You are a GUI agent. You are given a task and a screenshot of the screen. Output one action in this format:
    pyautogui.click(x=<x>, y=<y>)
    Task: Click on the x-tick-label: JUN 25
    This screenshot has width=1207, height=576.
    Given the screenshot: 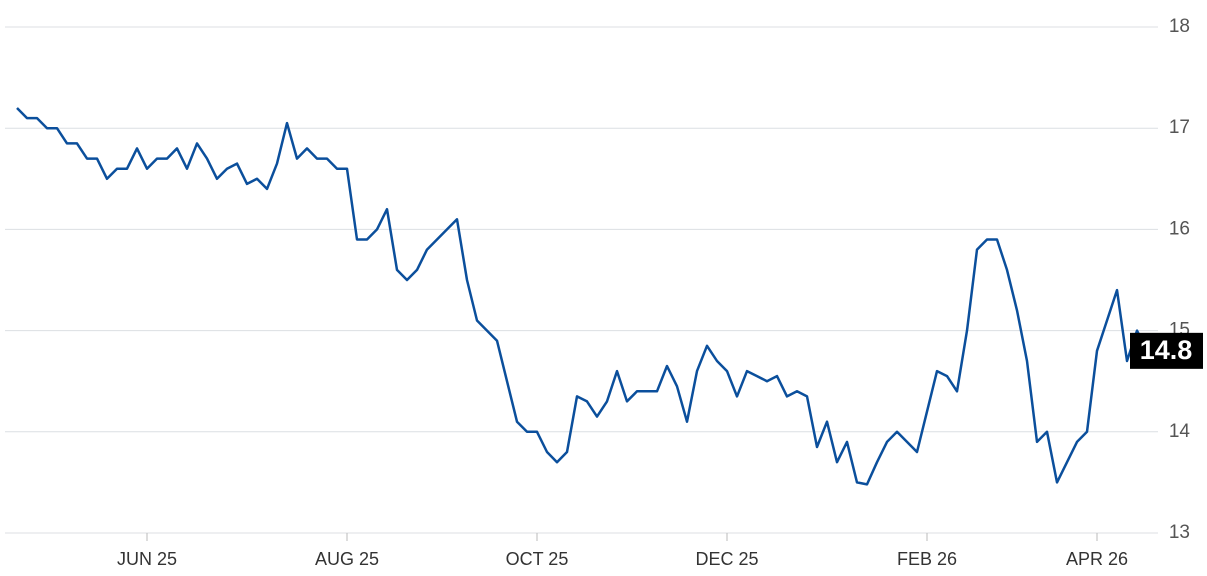 What is the action you would take?
    pyautogui.click(x=147, y=559)
    